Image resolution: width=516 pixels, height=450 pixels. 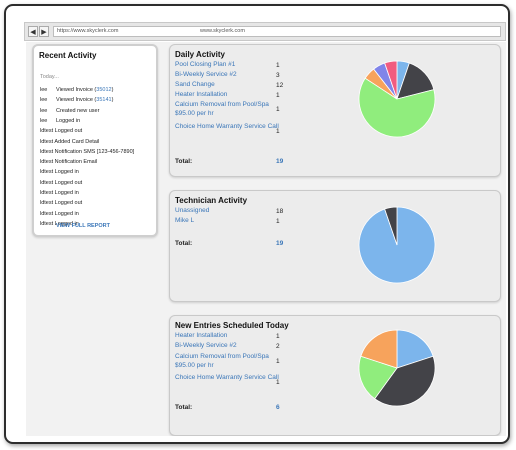 I want to click on service-link: Unassigned, so click(x=192, y=210).